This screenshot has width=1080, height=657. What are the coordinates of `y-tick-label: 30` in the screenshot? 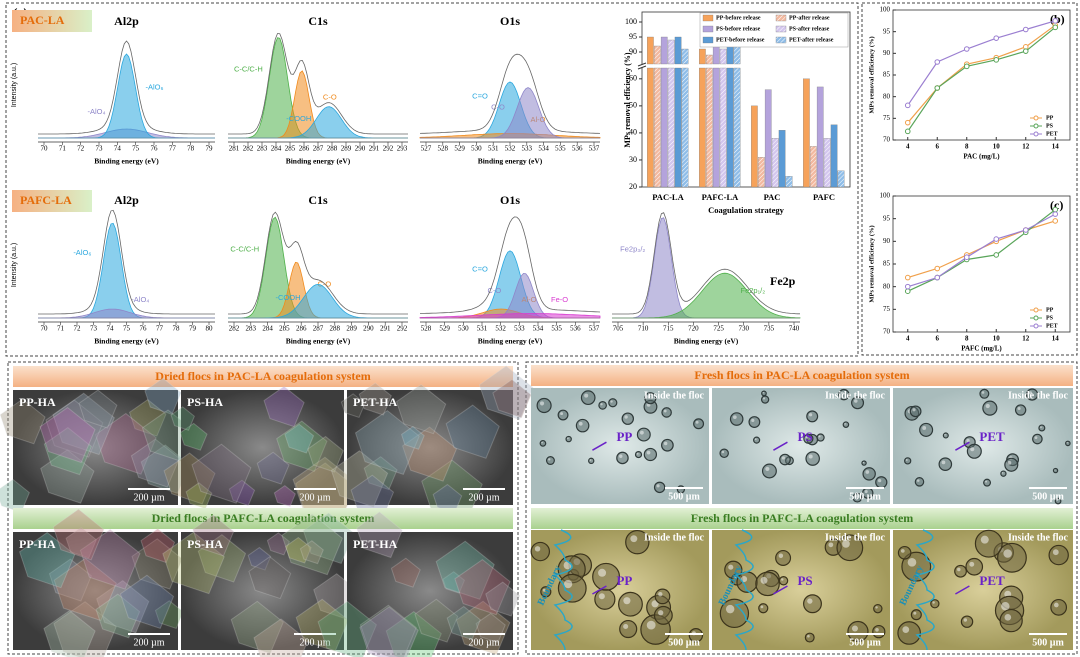 It's located at (633, 159).